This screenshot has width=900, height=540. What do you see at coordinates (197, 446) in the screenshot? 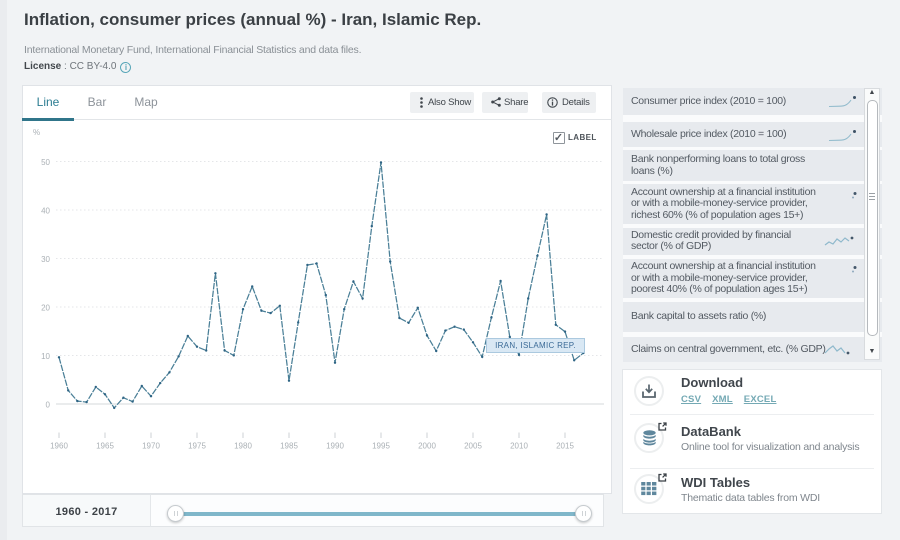
I see `svg-text: 1975` at bounding box center [197, 446].